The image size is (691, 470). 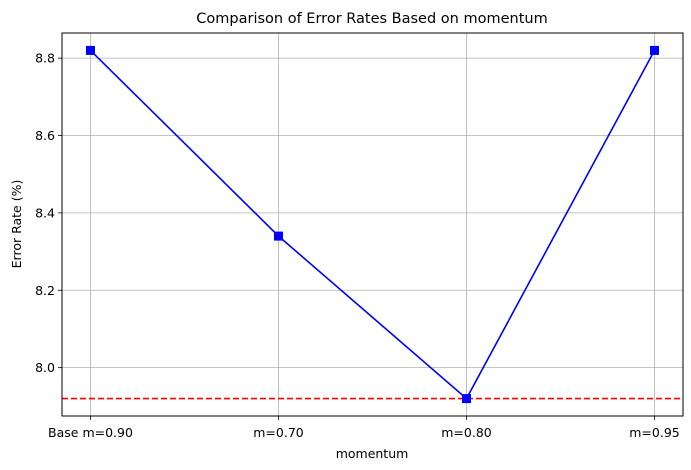 I want to click on y-tick-label: 8.6, so click(x=45, y=135).